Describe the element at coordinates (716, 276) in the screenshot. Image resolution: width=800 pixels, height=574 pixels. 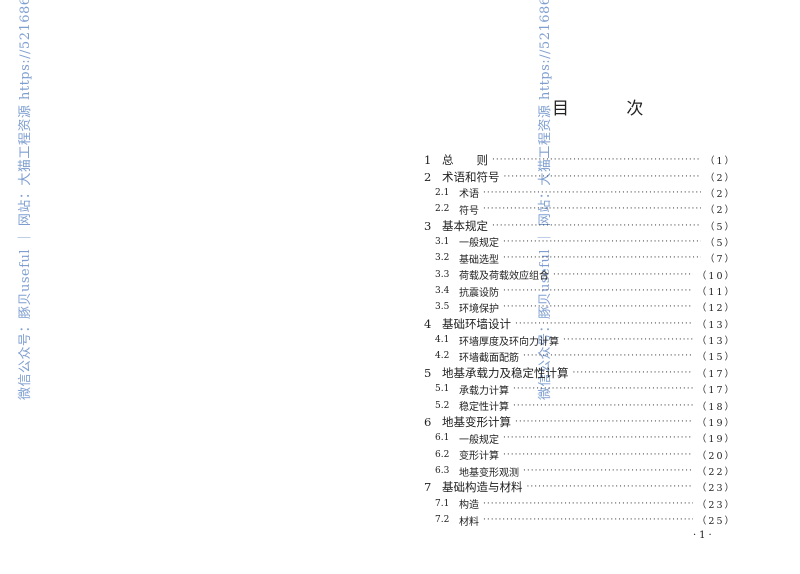
I see `toc-entry-page: （10）` at that location.